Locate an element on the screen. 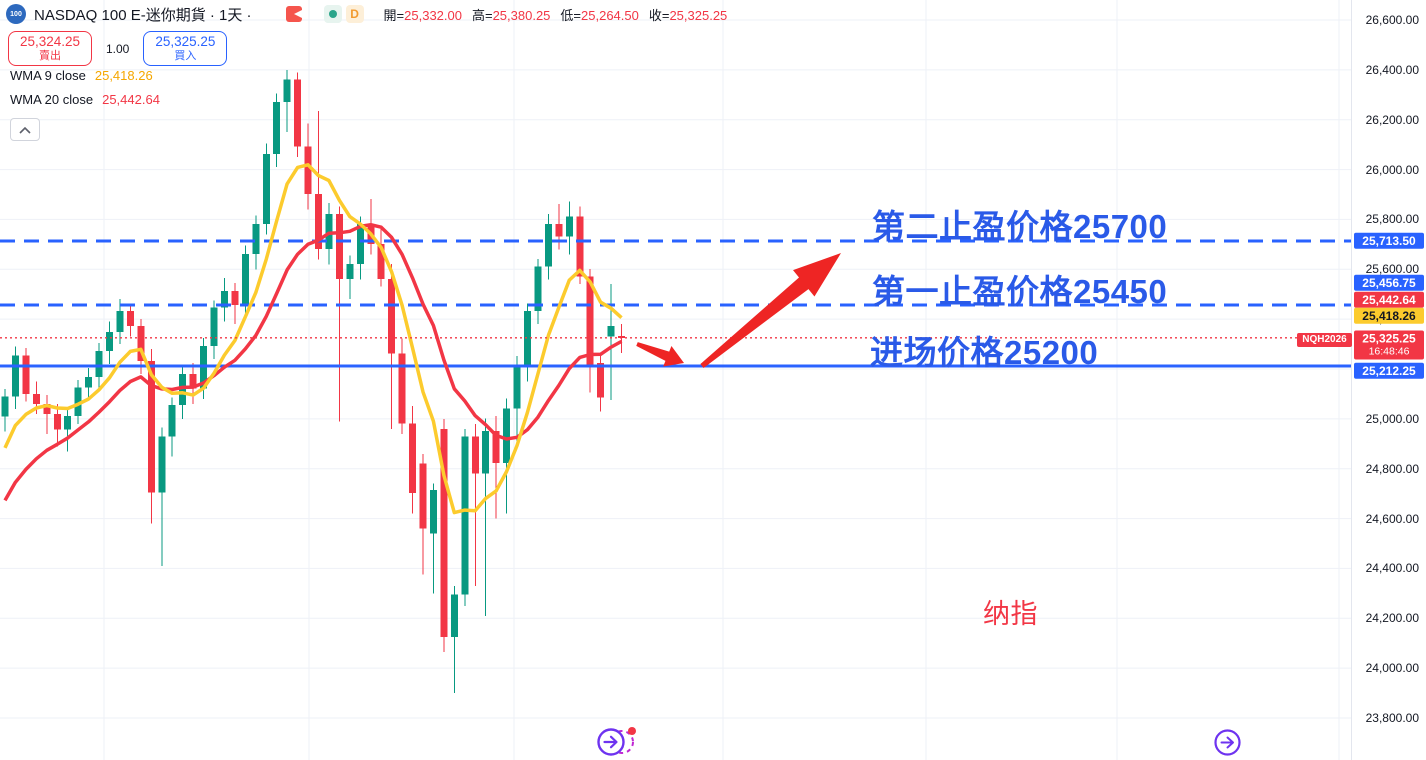  buy-button: 25,325.25 買入 is located at coordinates (185, 48).